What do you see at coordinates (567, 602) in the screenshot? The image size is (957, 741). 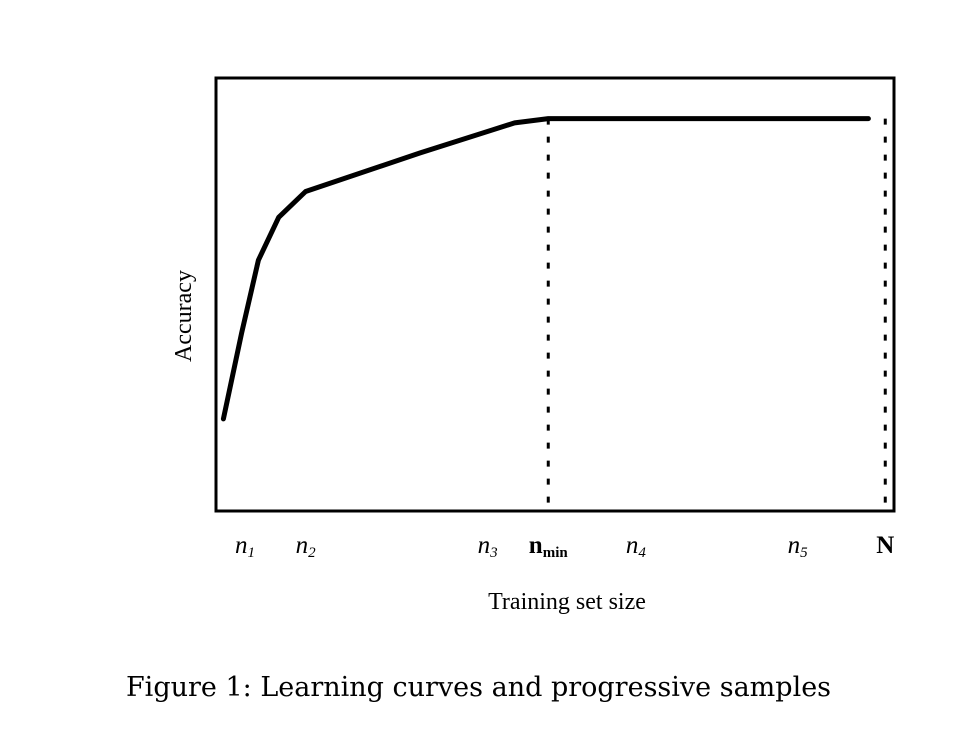 I see `x-axis-title: Training set size` at bounding box center [567, 602].